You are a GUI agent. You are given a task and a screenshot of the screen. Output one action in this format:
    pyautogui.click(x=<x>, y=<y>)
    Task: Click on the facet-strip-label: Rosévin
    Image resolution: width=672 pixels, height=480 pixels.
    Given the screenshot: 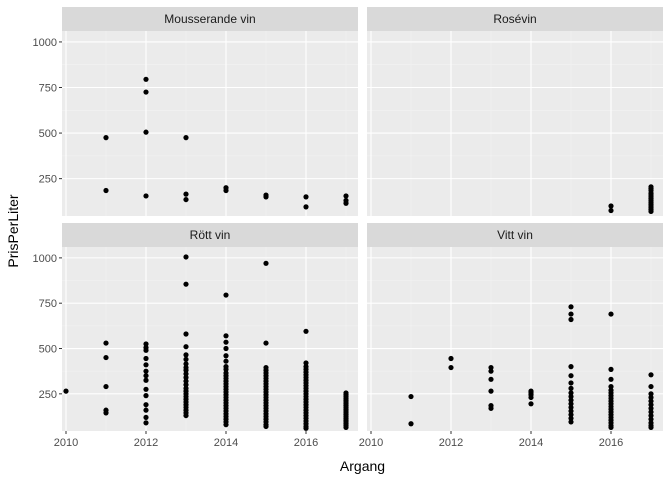 What is the action you would take?
    pyautogui.click(x=514, y=19)
    